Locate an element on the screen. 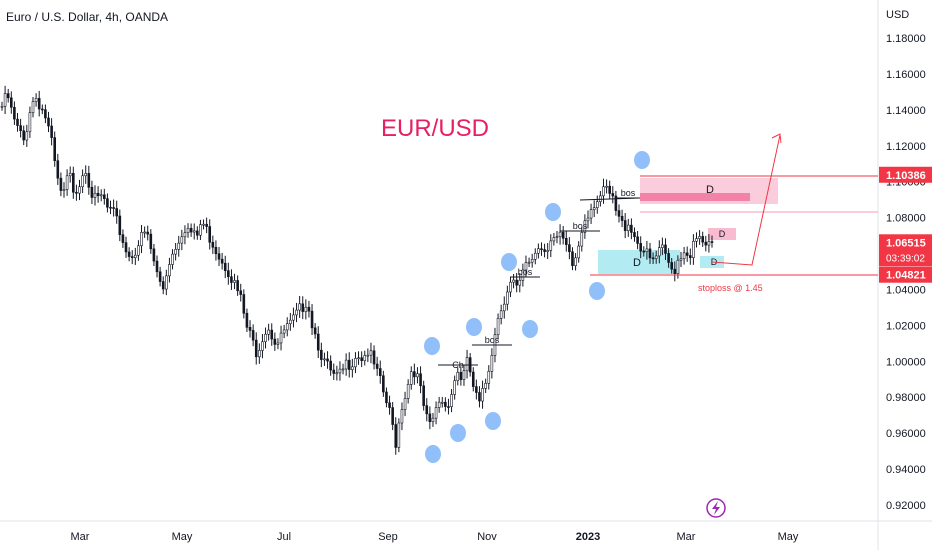  bos-line-extra is located at coordinates (610, 199).